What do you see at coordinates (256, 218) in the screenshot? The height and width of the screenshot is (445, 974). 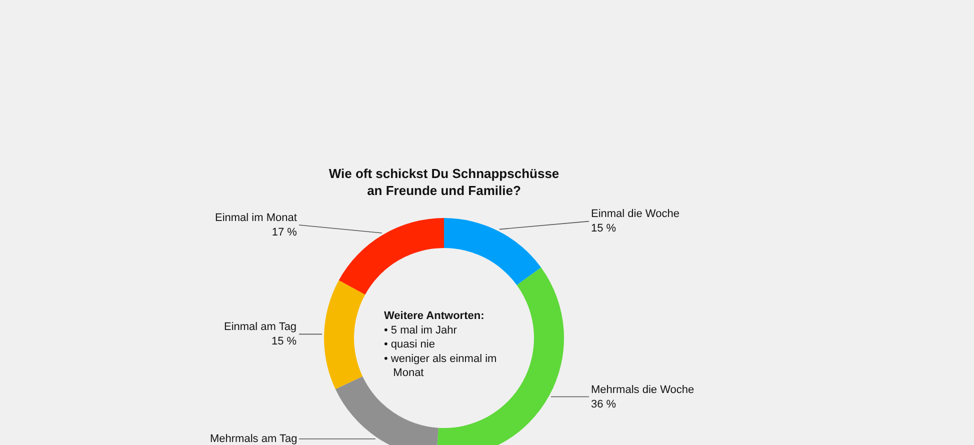 I see `slice-label: Einmal im Monat` at bounding box center [256, 218].